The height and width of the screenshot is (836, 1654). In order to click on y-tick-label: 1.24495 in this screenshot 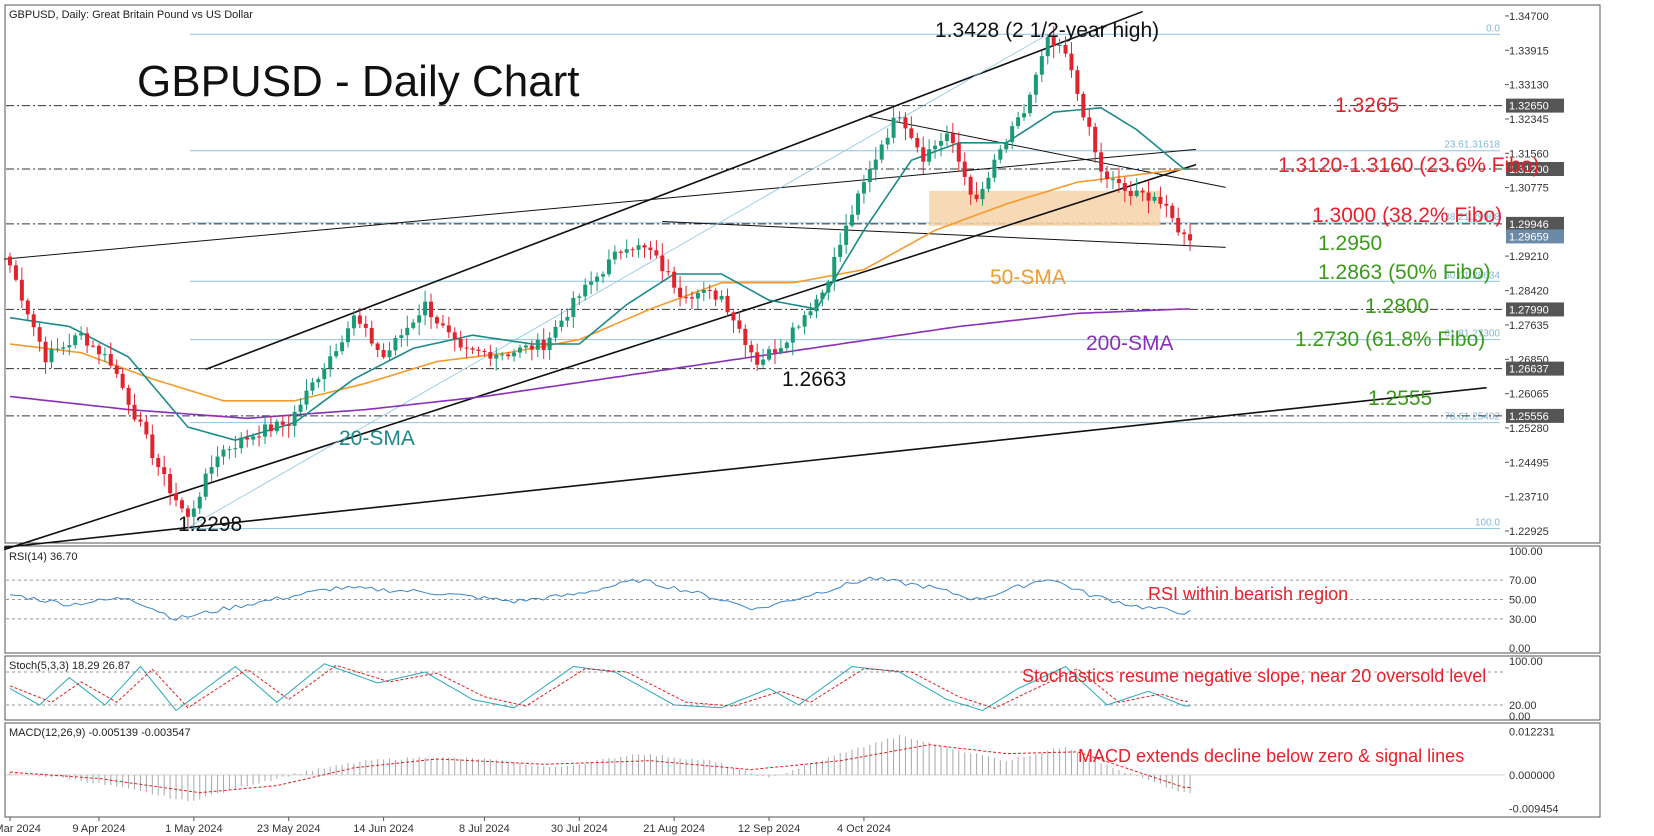, I will do `click(1529, 463)`.